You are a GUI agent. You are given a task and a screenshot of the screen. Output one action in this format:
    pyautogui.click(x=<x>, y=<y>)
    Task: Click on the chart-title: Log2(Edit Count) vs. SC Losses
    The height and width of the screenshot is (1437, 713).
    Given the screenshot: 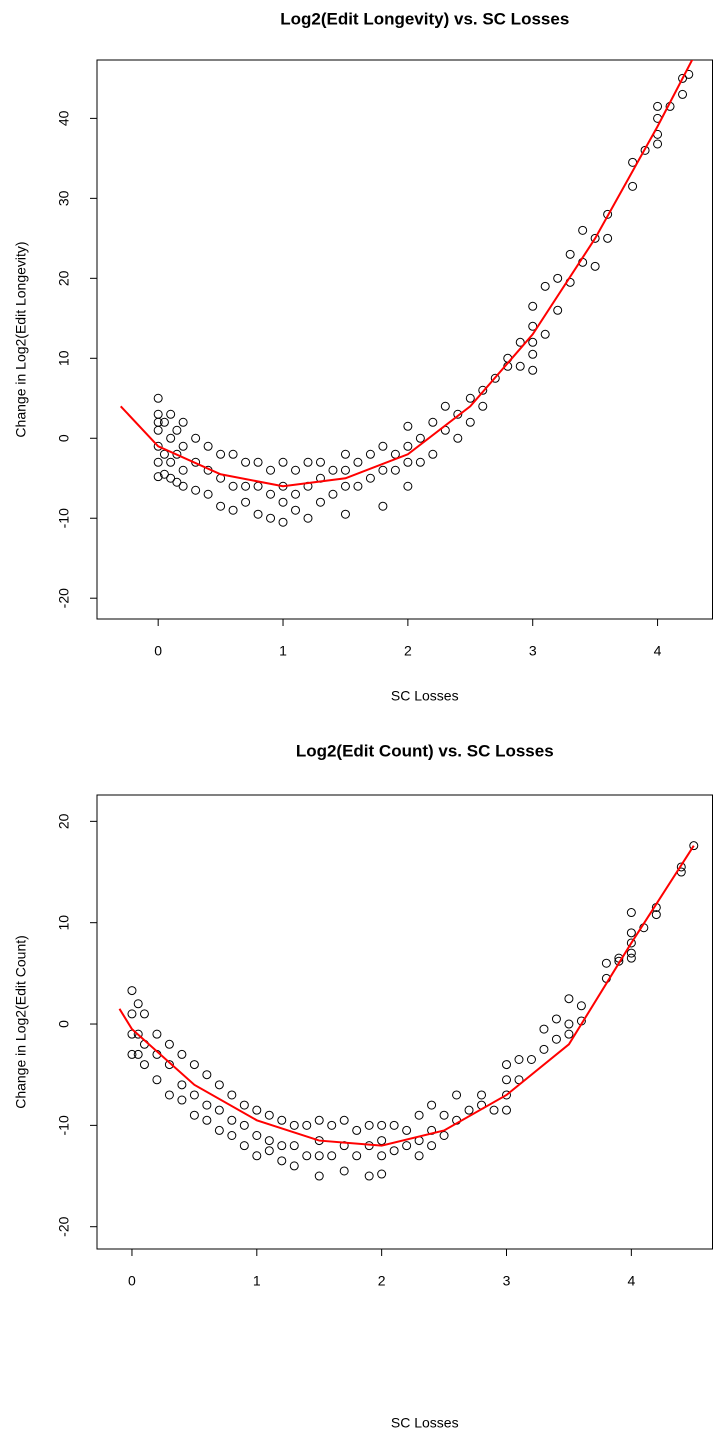 What is the action you would take?
    pyautogui.click(x=425, y=750)
    